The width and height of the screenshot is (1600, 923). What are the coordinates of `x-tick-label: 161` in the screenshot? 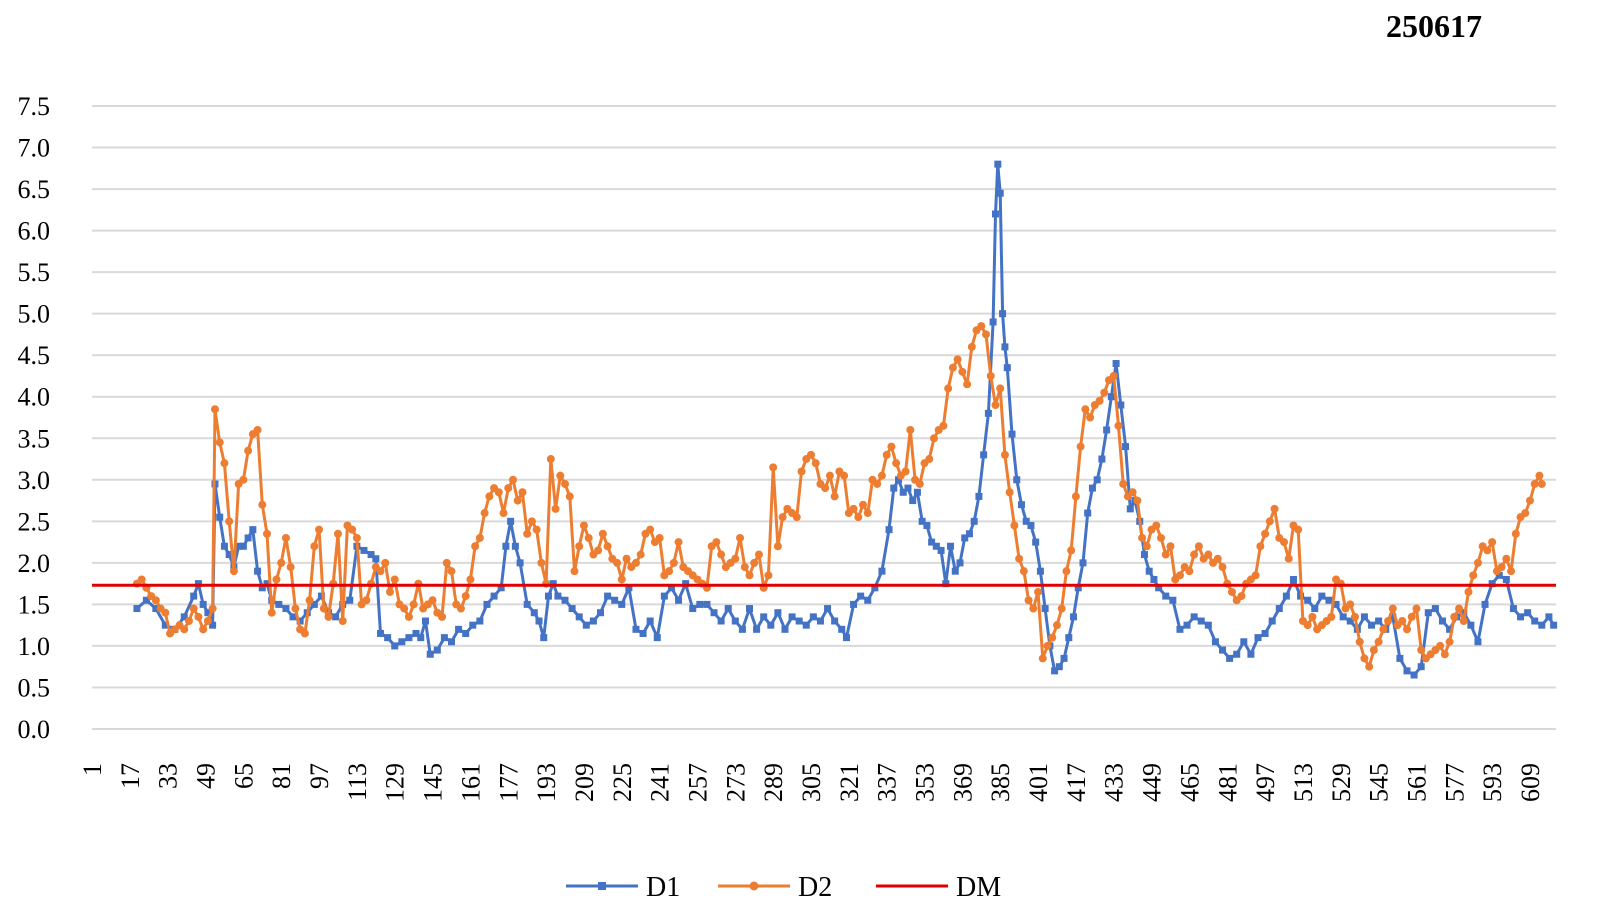 It's located at (470, 782).